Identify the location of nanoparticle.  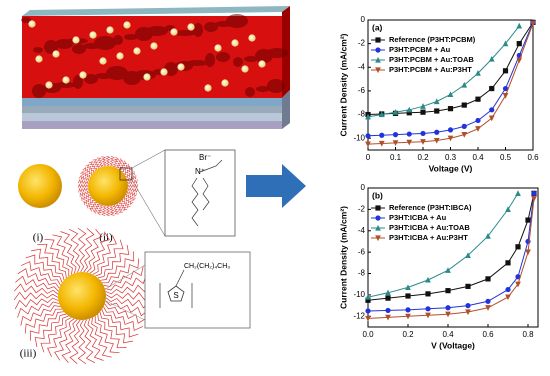
(108, 186).